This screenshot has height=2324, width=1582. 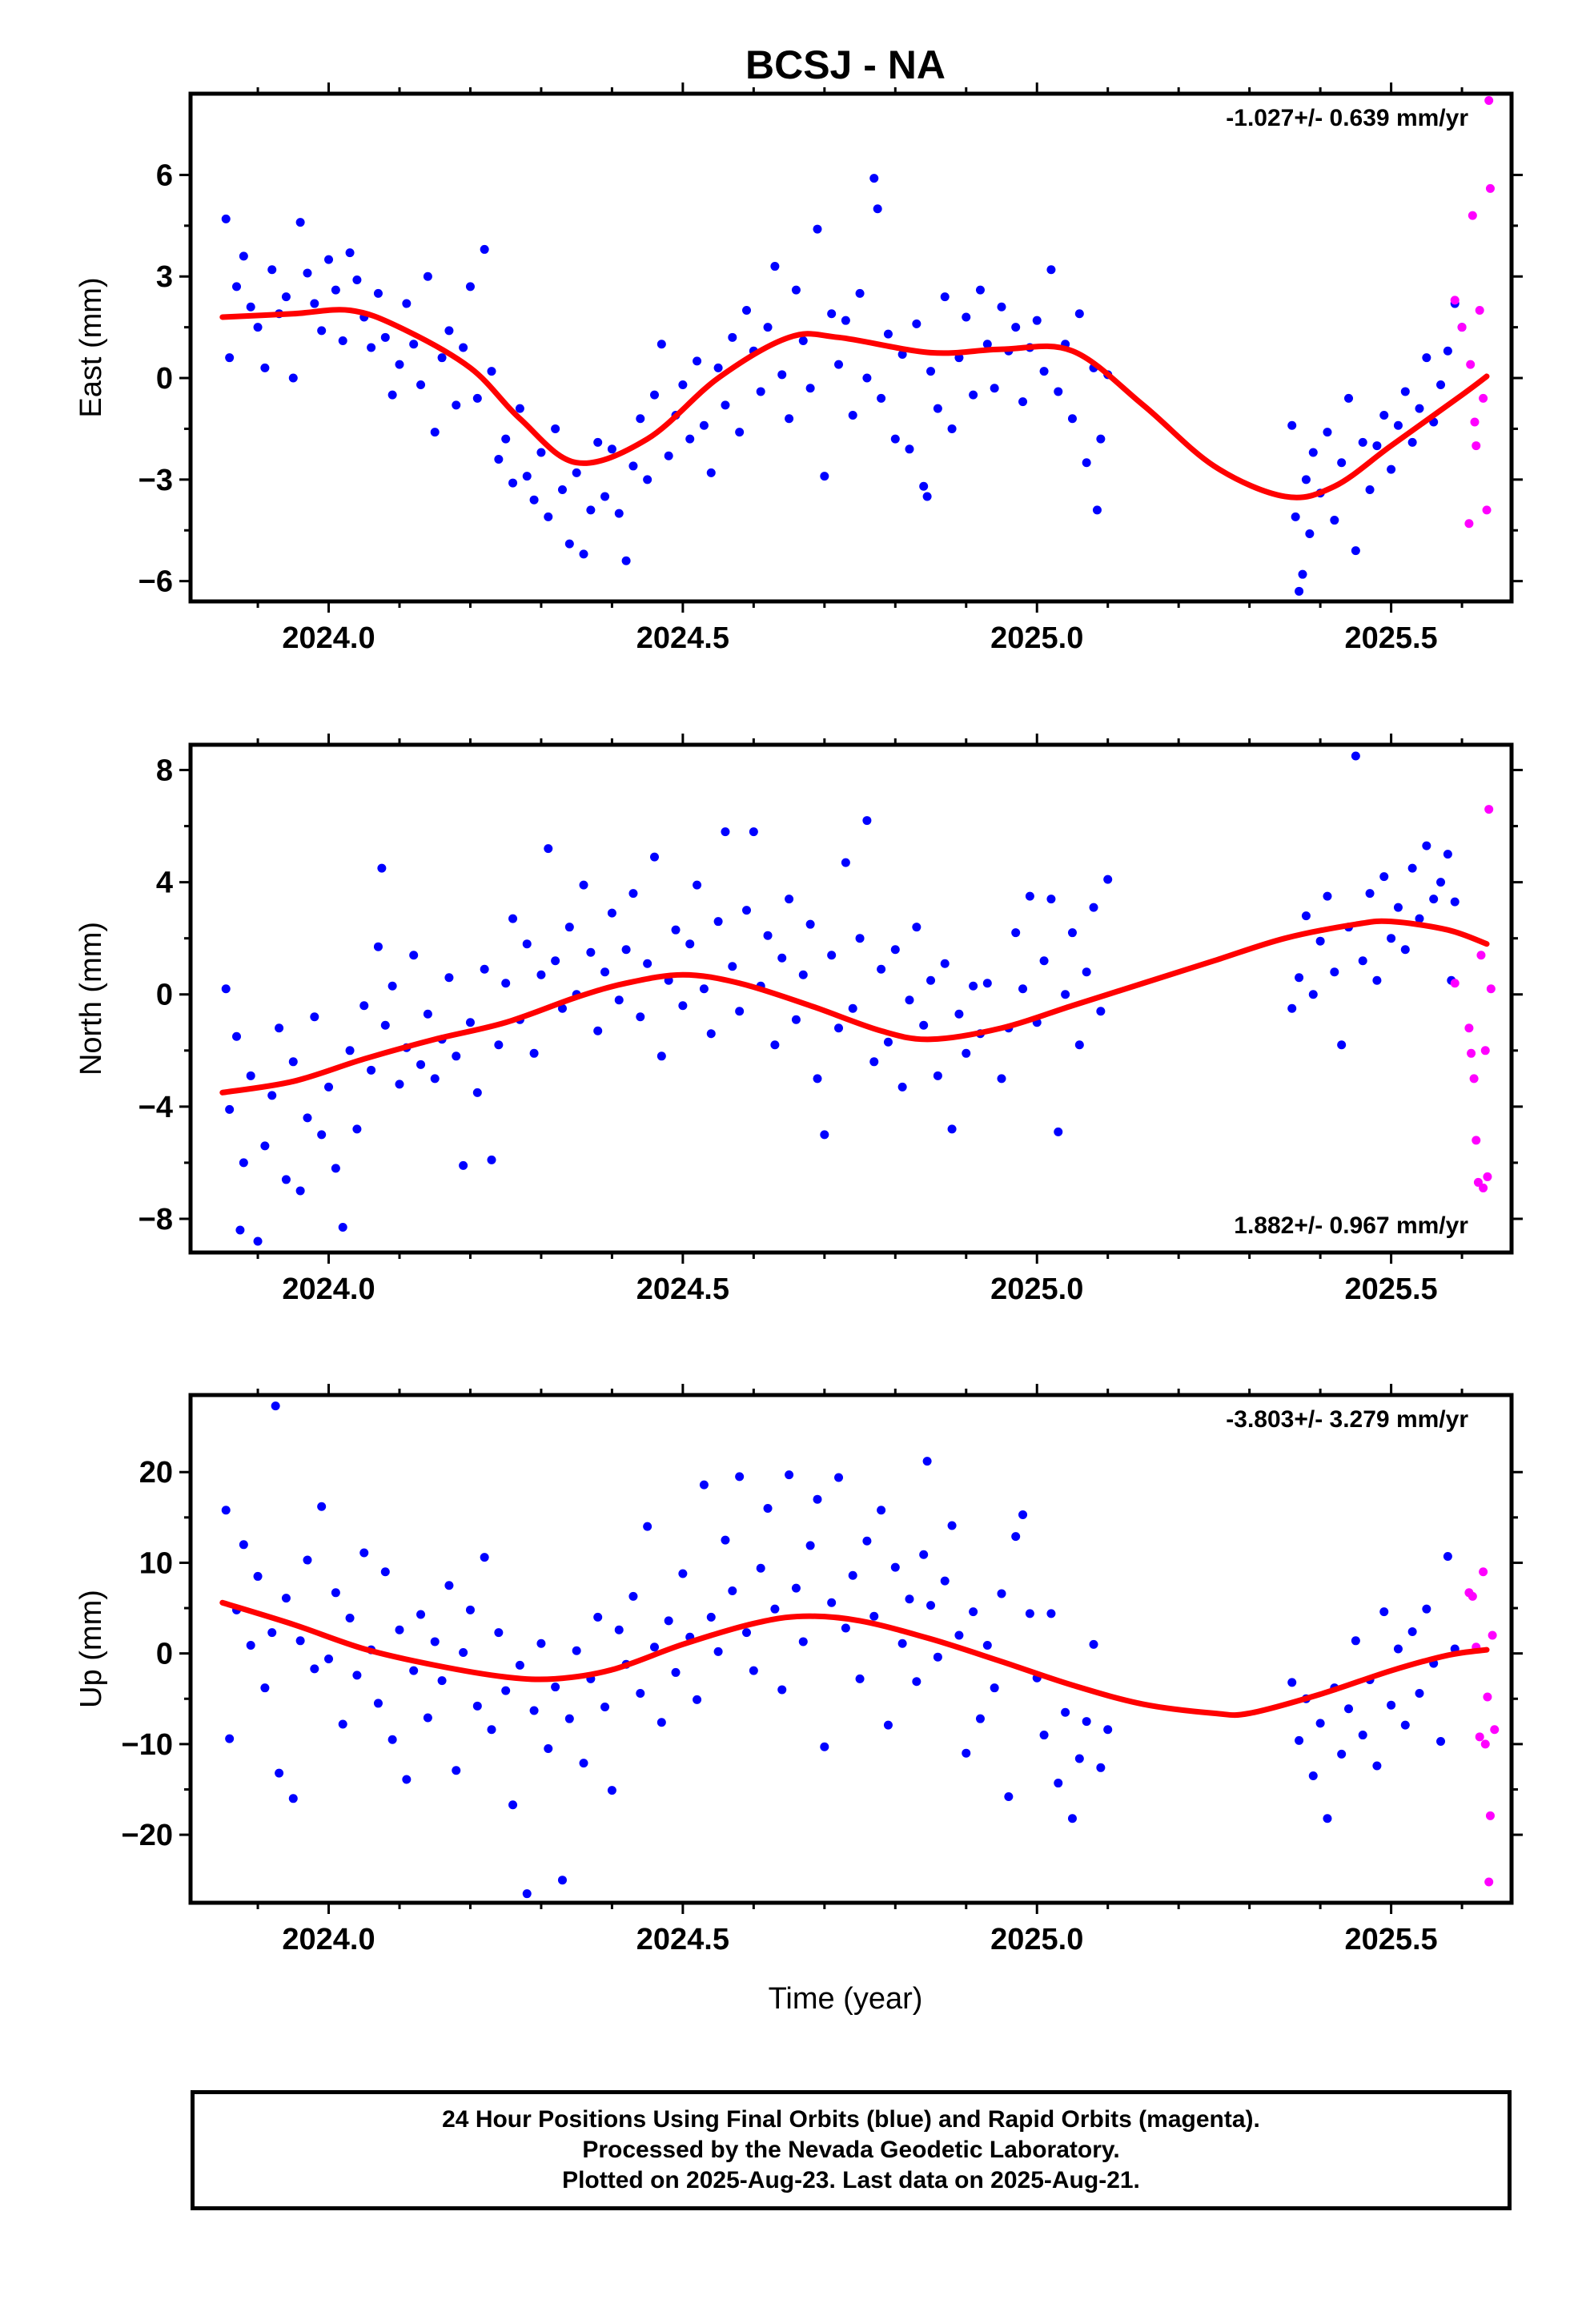 What do you see at coordinates (164, 175) in the screenshot?
I see `east-y-tick-label: 6` at bounding box center [164, 175].